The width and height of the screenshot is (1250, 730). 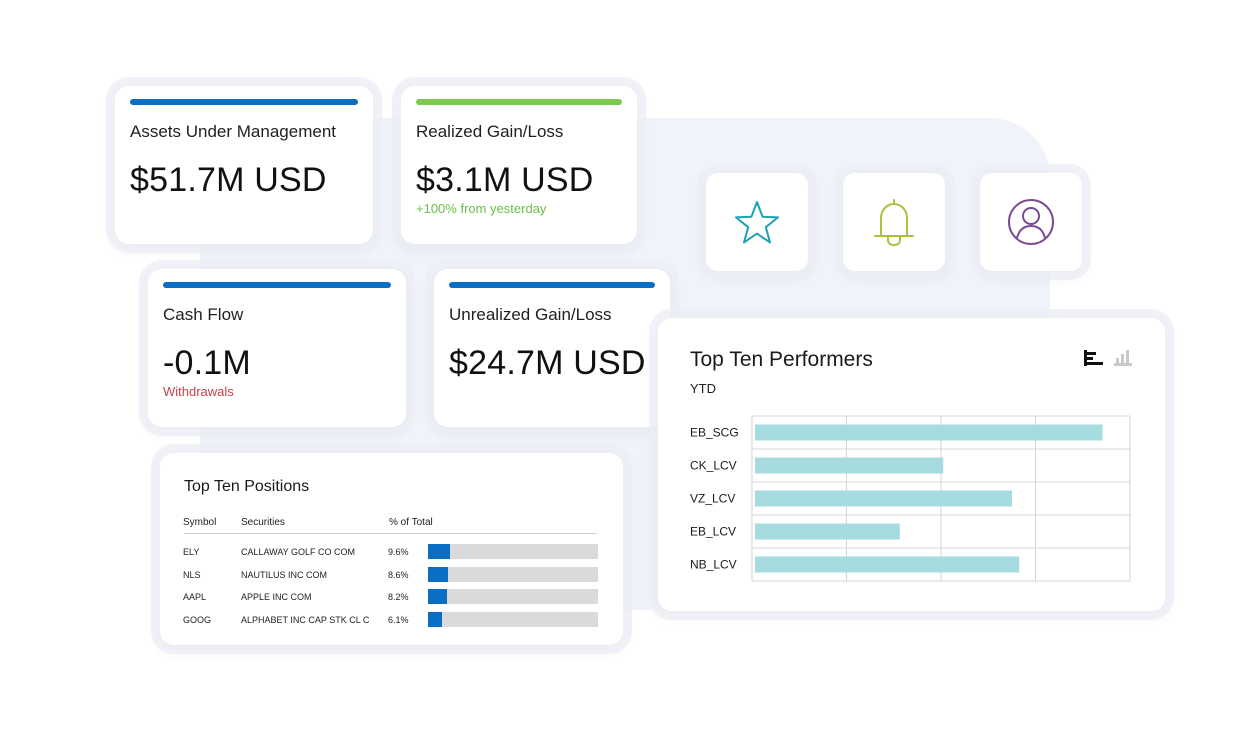 What do you see at coordinates (713, 565) in the screenshot?
I see `category-label: NB_LCV` at bounding box center [713, 565].